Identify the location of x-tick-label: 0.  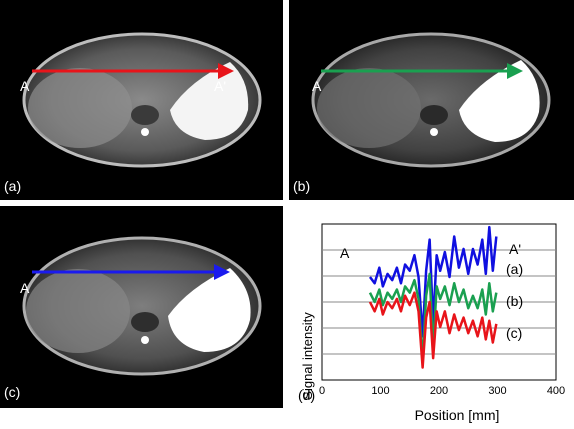
(322, 391).